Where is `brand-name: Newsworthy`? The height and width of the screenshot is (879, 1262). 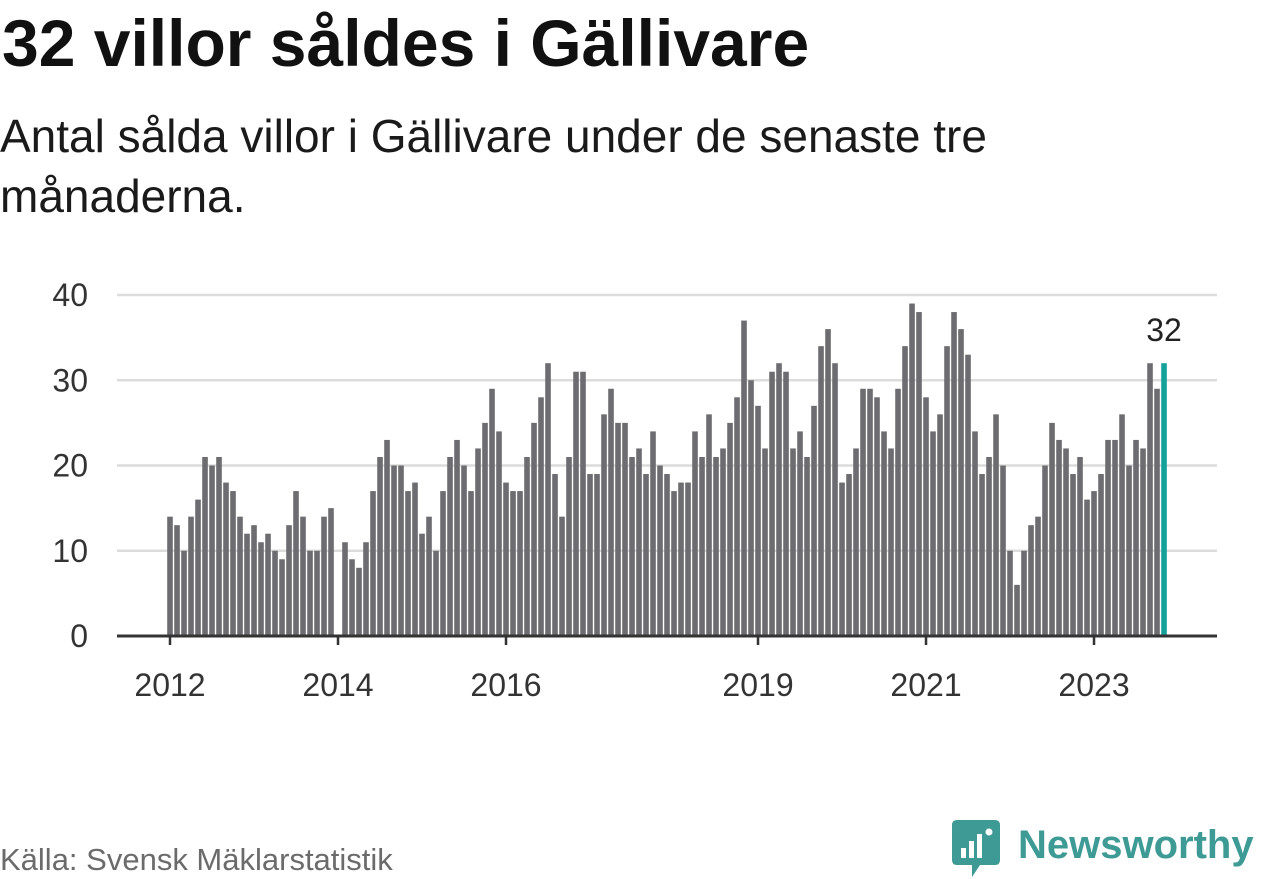
brand-name: Newsworthy is located at coordinates (1136, 845).